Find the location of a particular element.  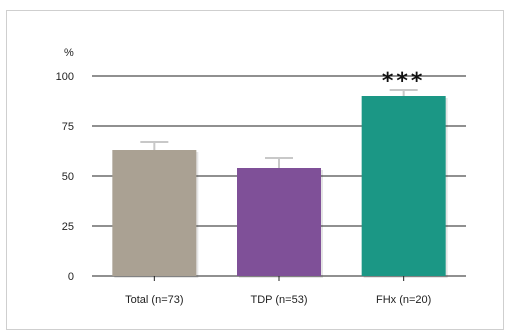

y-axis: % 0 25 50 75 100 is located at coordinates (65, 165).